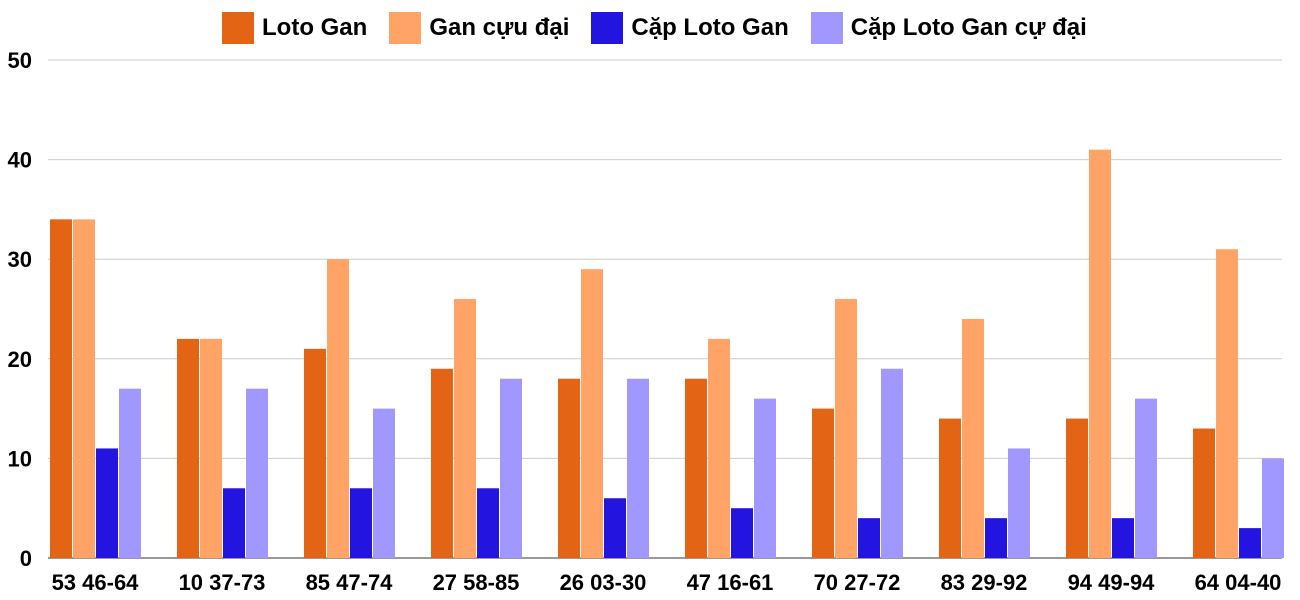 Image resolution: width=1300 pixels, height=600 pixels. I want to click on legend-label: Loto Gan, so click(315, 27).